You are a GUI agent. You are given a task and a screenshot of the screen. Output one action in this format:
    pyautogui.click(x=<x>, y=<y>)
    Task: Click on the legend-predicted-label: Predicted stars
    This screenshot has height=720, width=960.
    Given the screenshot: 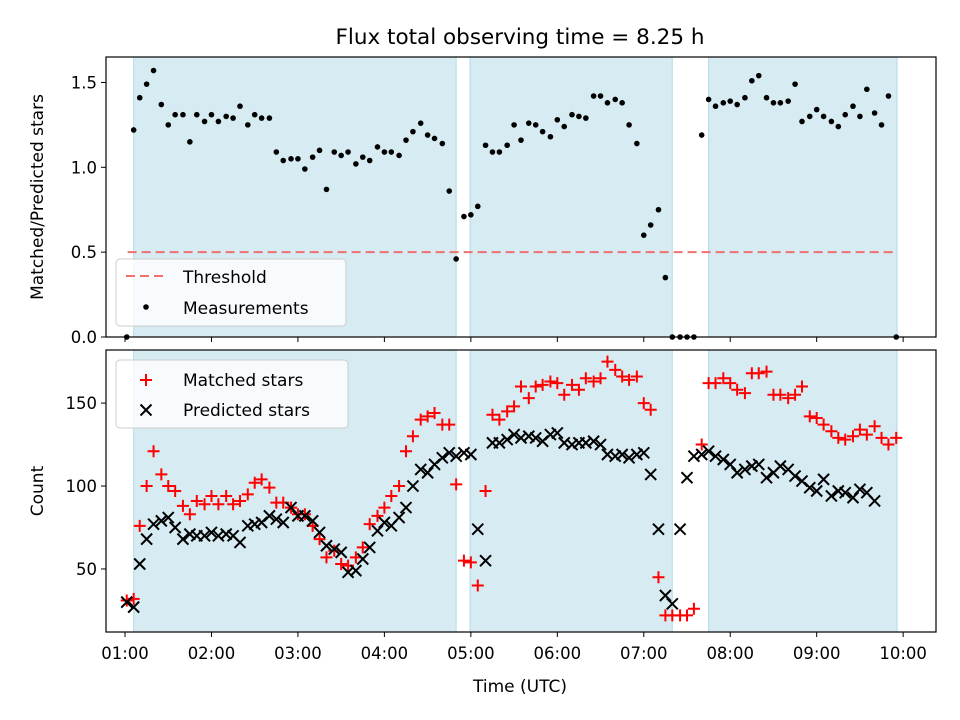 What is the action you would take?
    pyautogui.click(x=246, y=411)
    